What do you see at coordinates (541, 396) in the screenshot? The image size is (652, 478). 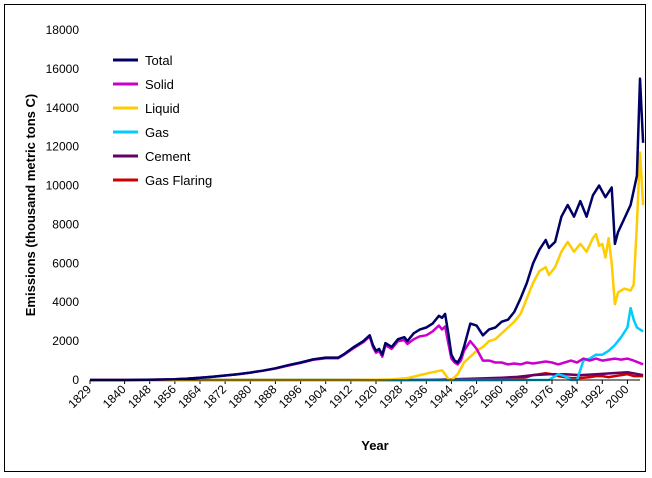 I see `x-tick-label: 1976` at bounding box center [541, 396].